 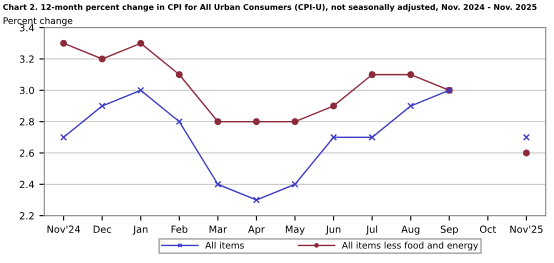 What do you see at coordinates (449, 230) in the screenshot?
I see `x-tick-label: Sep` at bounding box center [449, 230].